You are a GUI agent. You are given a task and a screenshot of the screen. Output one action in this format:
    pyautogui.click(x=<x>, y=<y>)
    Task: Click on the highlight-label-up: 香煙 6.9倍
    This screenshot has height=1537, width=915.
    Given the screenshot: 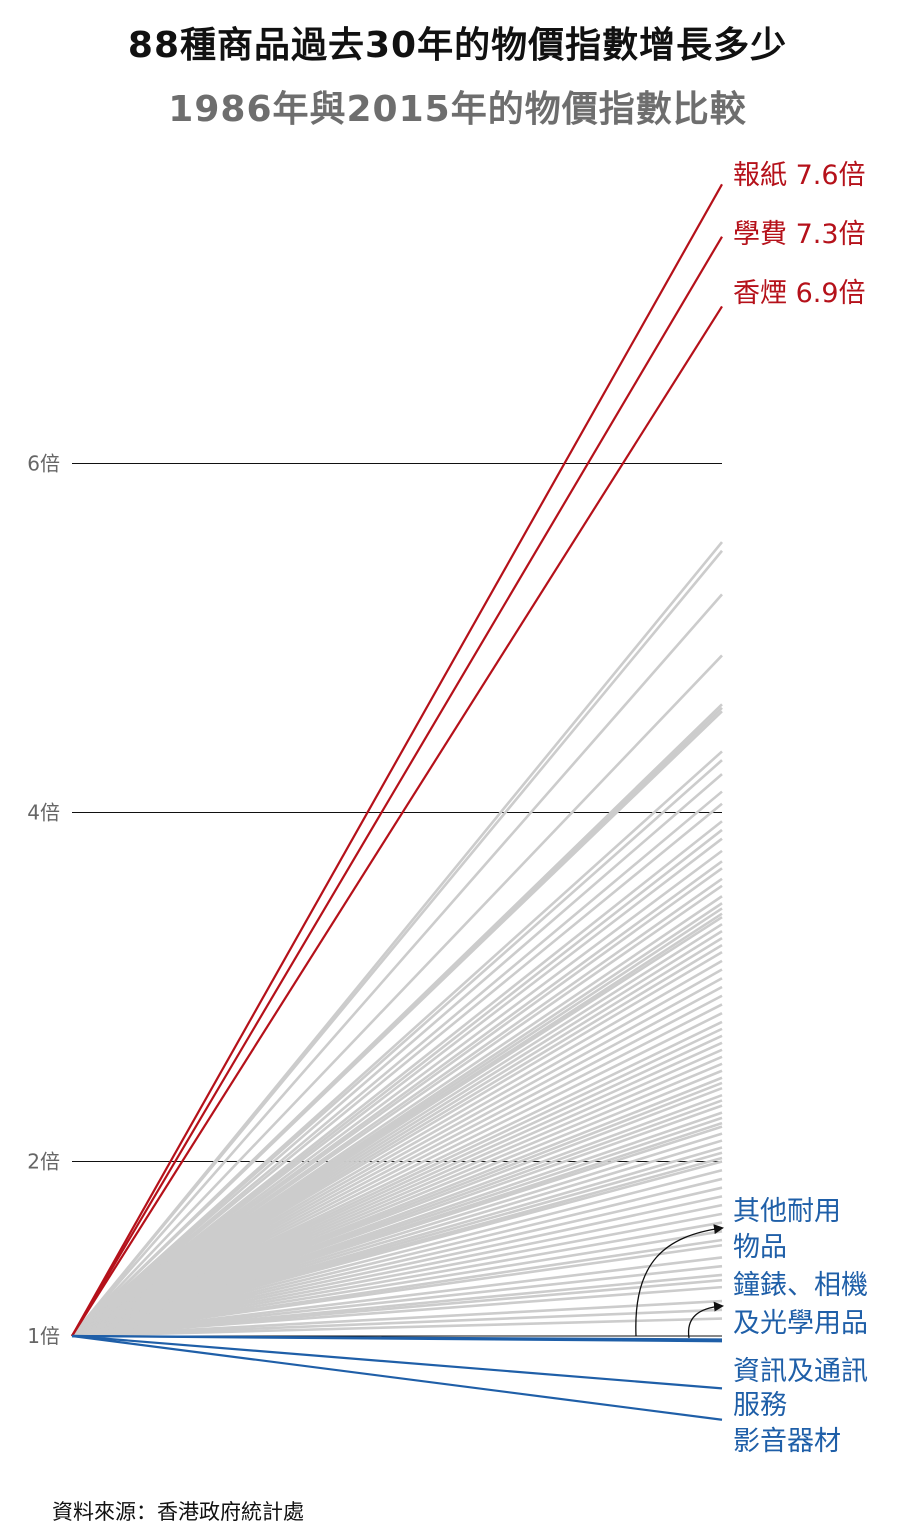 What is the action you would take?
    pyautogui.click(x=799, y=293)
    